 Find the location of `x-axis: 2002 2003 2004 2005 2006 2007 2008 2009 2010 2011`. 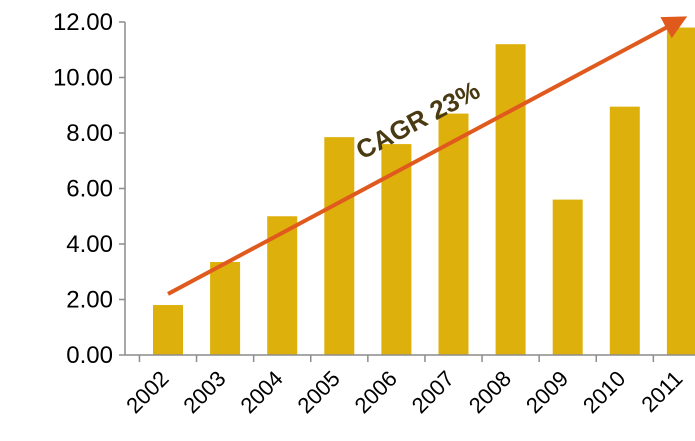

x-axis: 2002 2003 2004 2005 2006 2007 2008 2009 2010 2011 is located at coordinates (408, 386).